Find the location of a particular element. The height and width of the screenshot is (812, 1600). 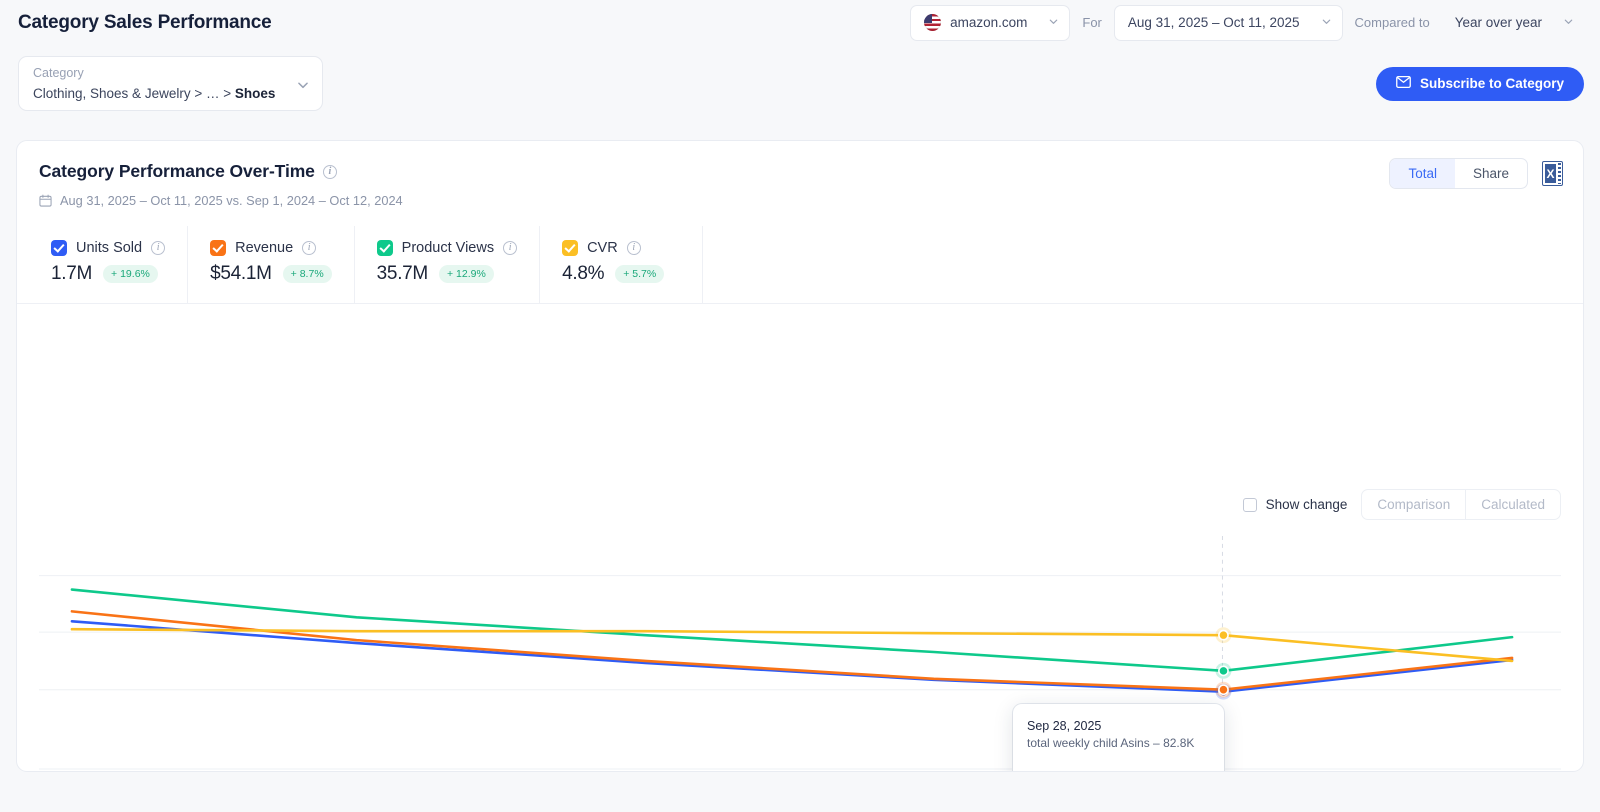

show-change-checkbox is located at coordinates (1249, 504).